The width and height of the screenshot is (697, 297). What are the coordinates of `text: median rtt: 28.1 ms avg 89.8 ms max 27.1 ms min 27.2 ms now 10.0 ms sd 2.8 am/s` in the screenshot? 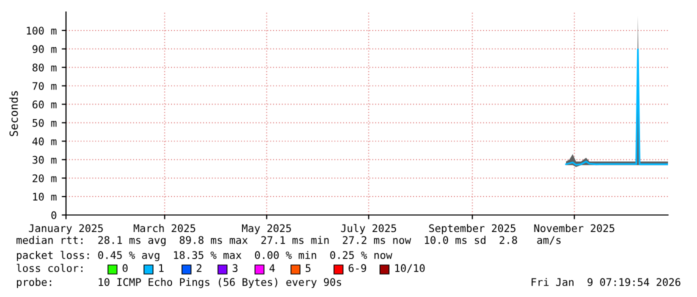 It's located at (288, 241).